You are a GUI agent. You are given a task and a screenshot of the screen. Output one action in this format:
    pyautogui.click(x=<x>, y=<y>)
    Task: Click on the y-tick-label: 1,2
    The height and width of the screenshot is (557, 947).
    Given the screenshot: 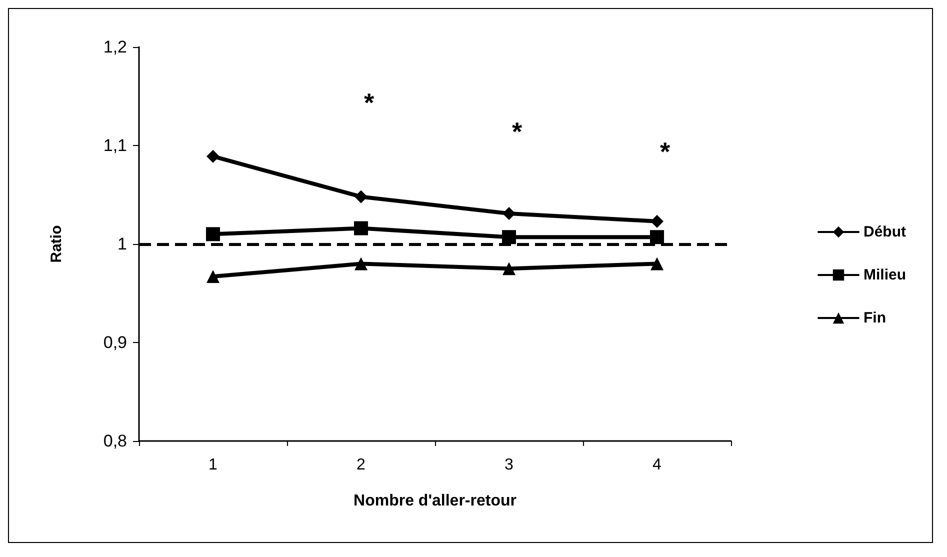 What is the action you would take?
    pyautogui.click(x=115, y=47)
    